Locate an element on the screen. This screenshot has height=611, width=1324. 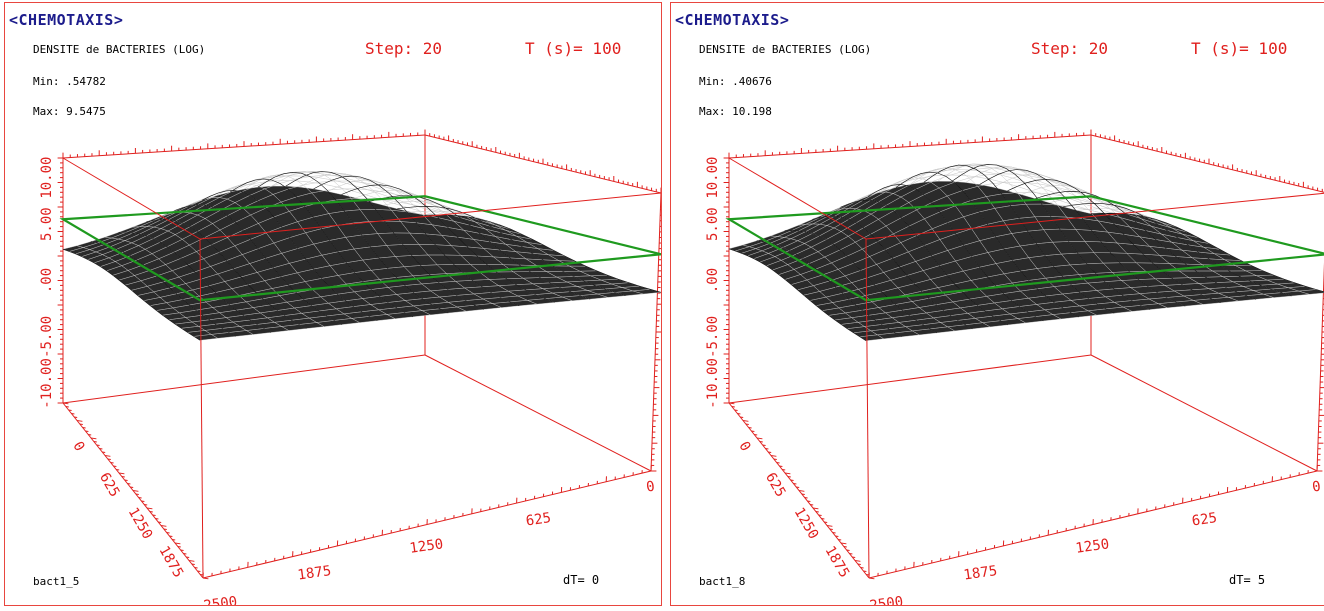
dt-value: dT= 0 is located at coordinates (581, 580).